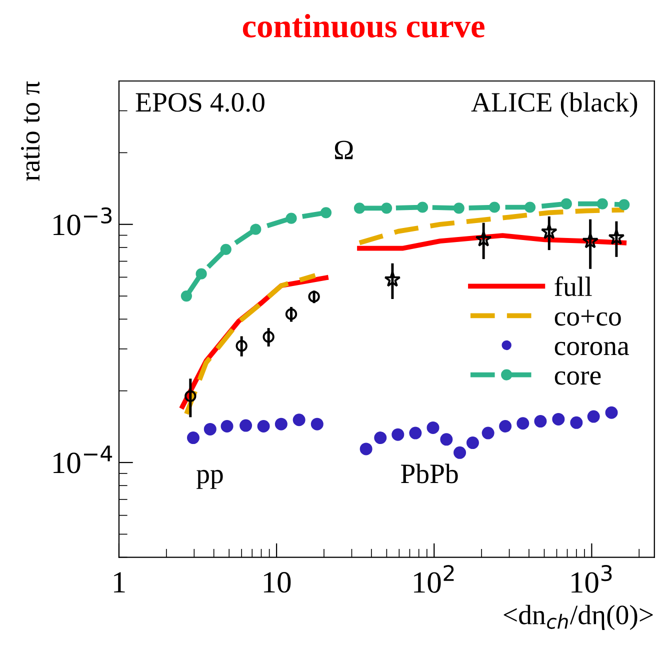  What do you see at coordinates (209, 479) in the screenshot?
I see `annotation: pp` at bounding box center [209, 479].